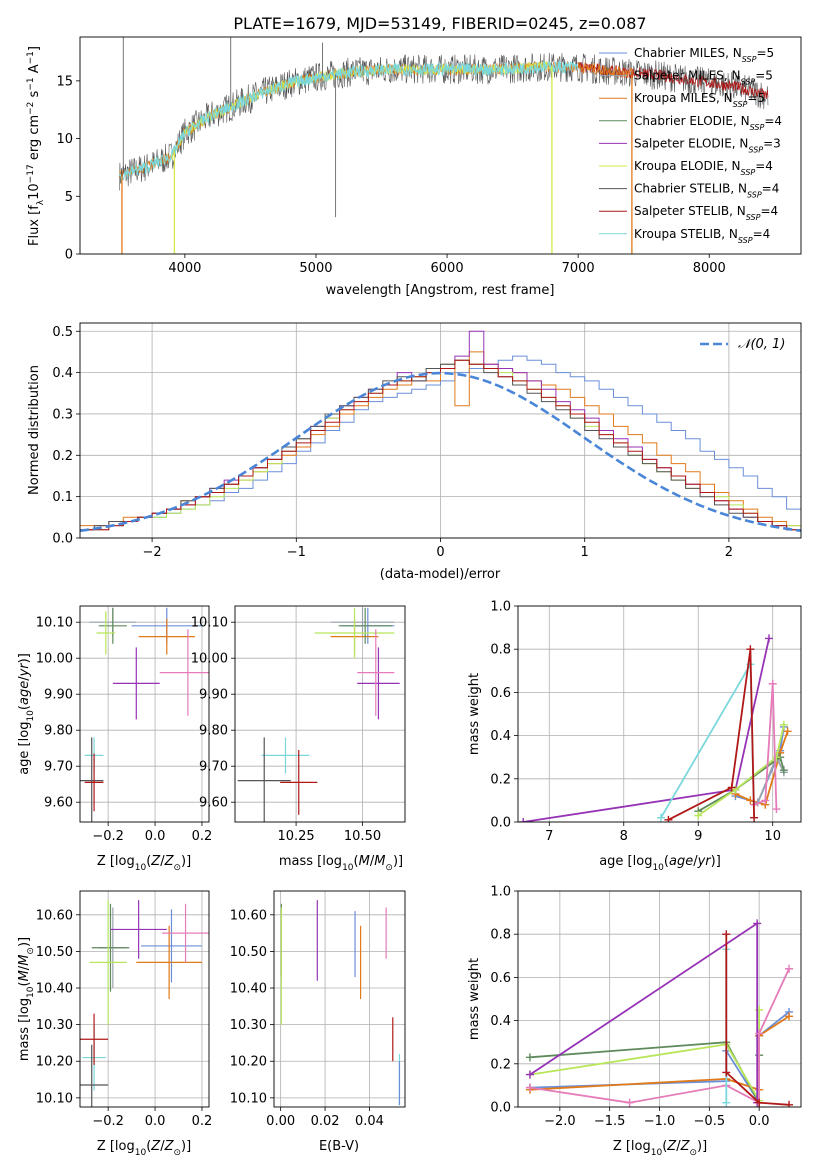  What do you see at coordinates (692, 121) in the screenshot?
I see `legend-label: Chabrier ELODIE, N` at bounding box center [692, 121].